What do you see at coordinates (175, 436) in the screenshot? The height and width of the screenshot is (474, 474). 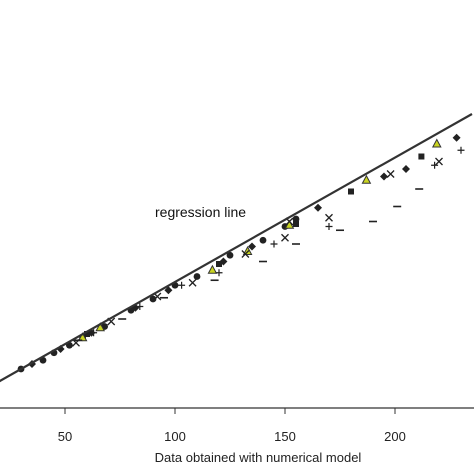 I see `x-tick-label: 100` at bounding box center [175, 436].